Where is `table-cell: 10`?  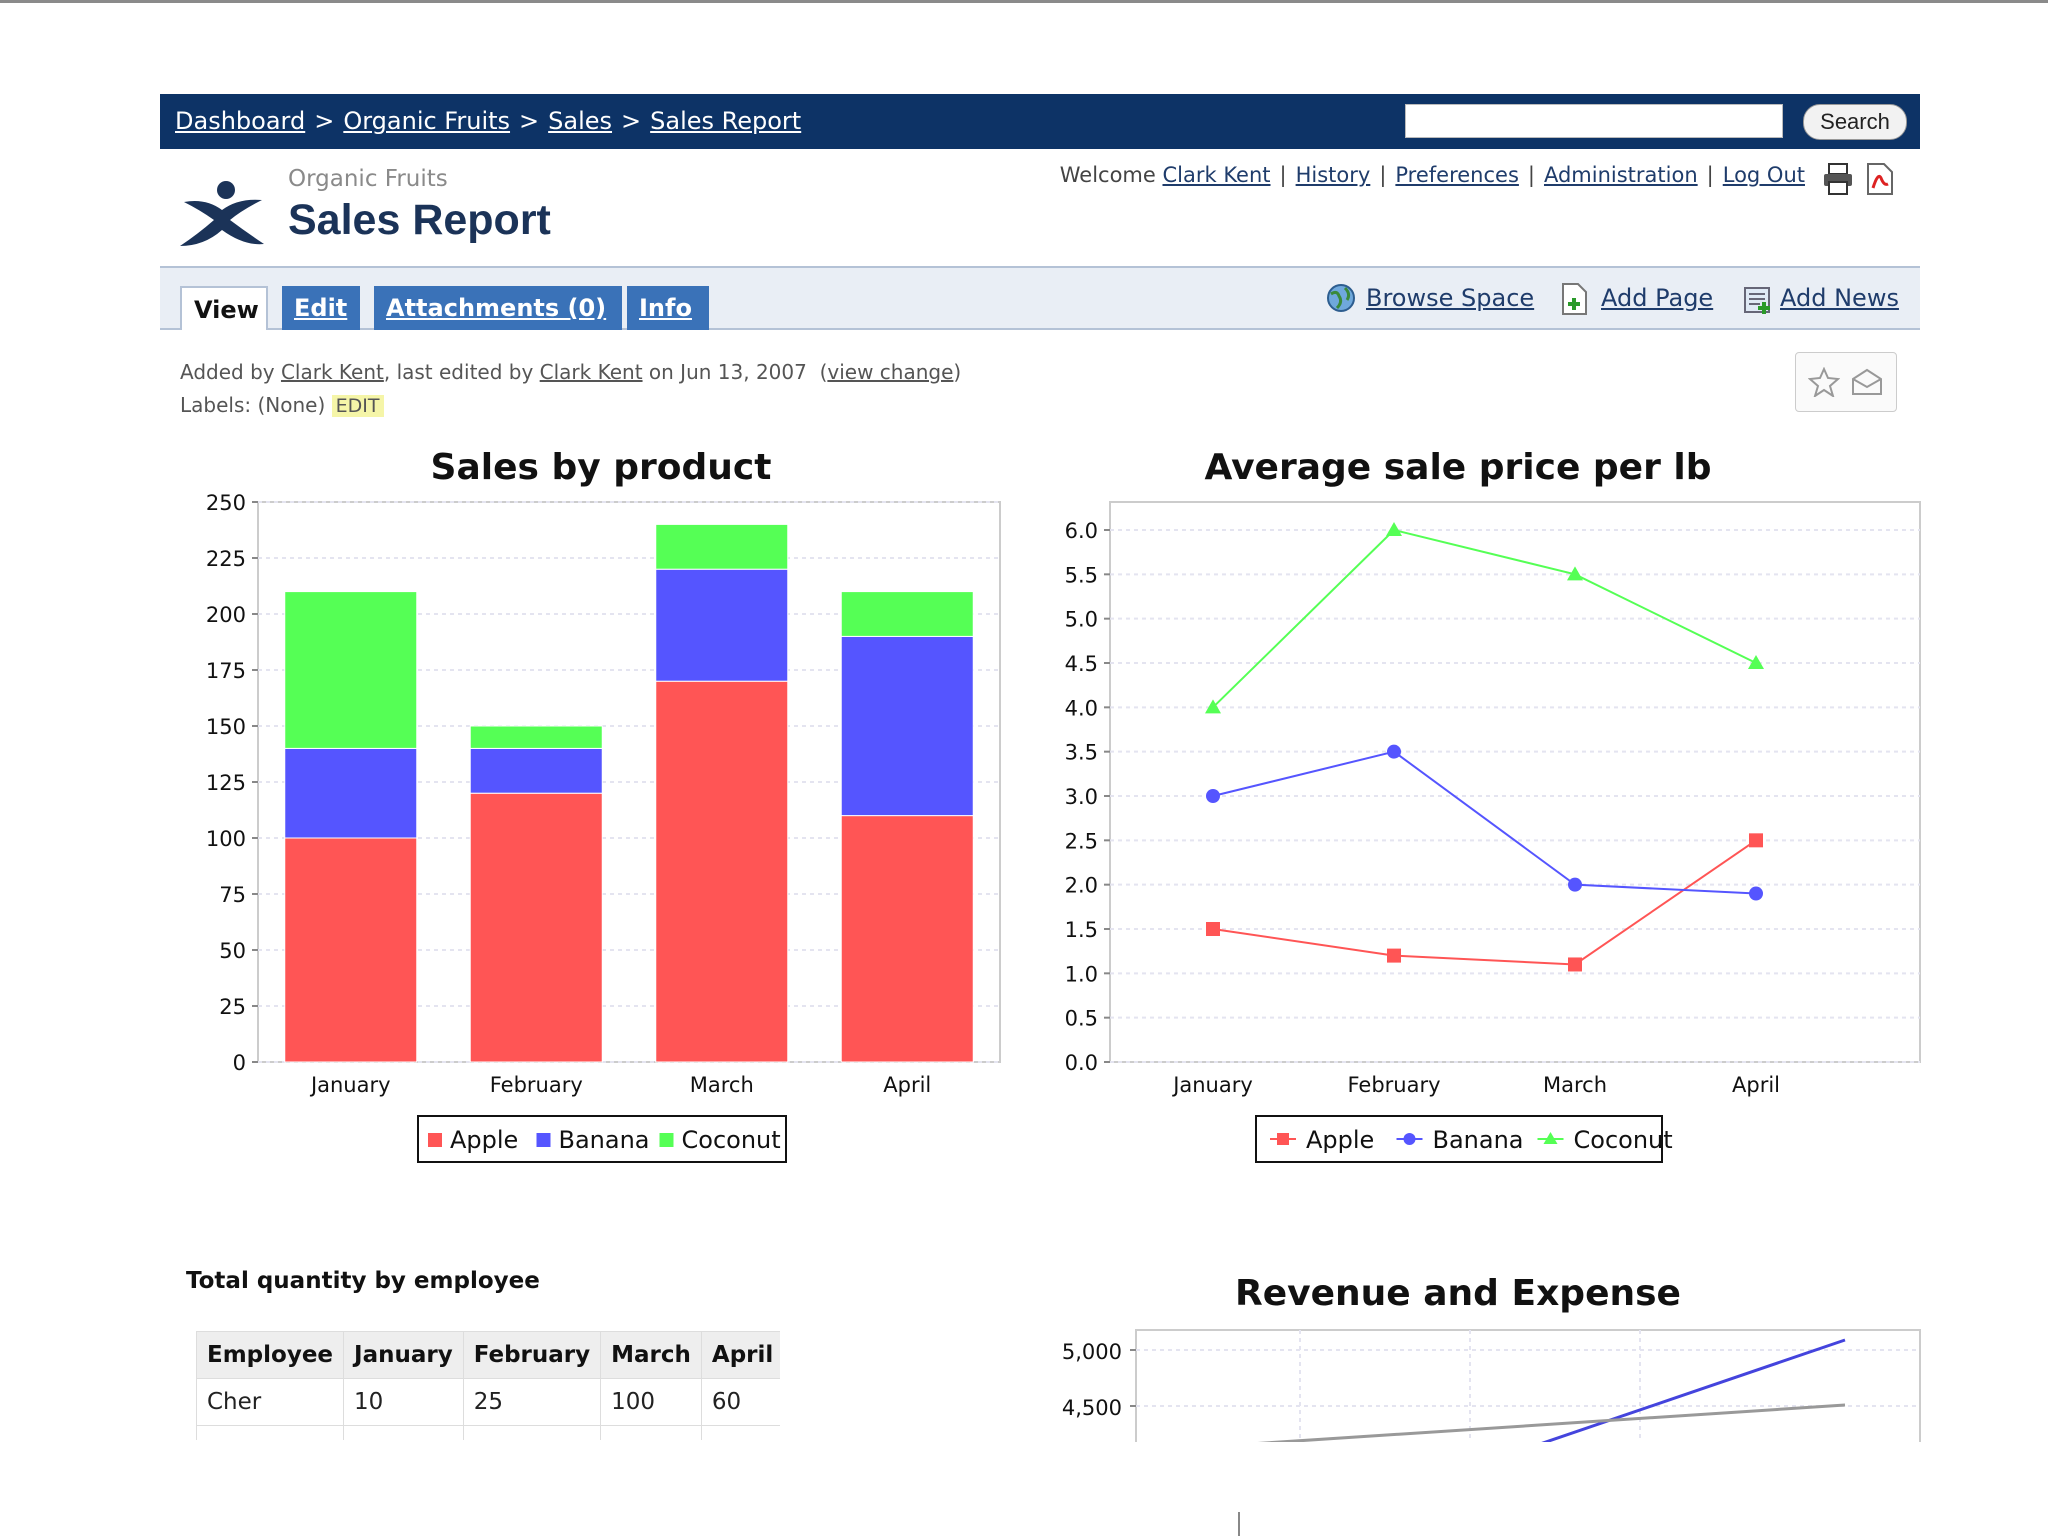 table-cell: 10 is located at coordinates (403, 1402).